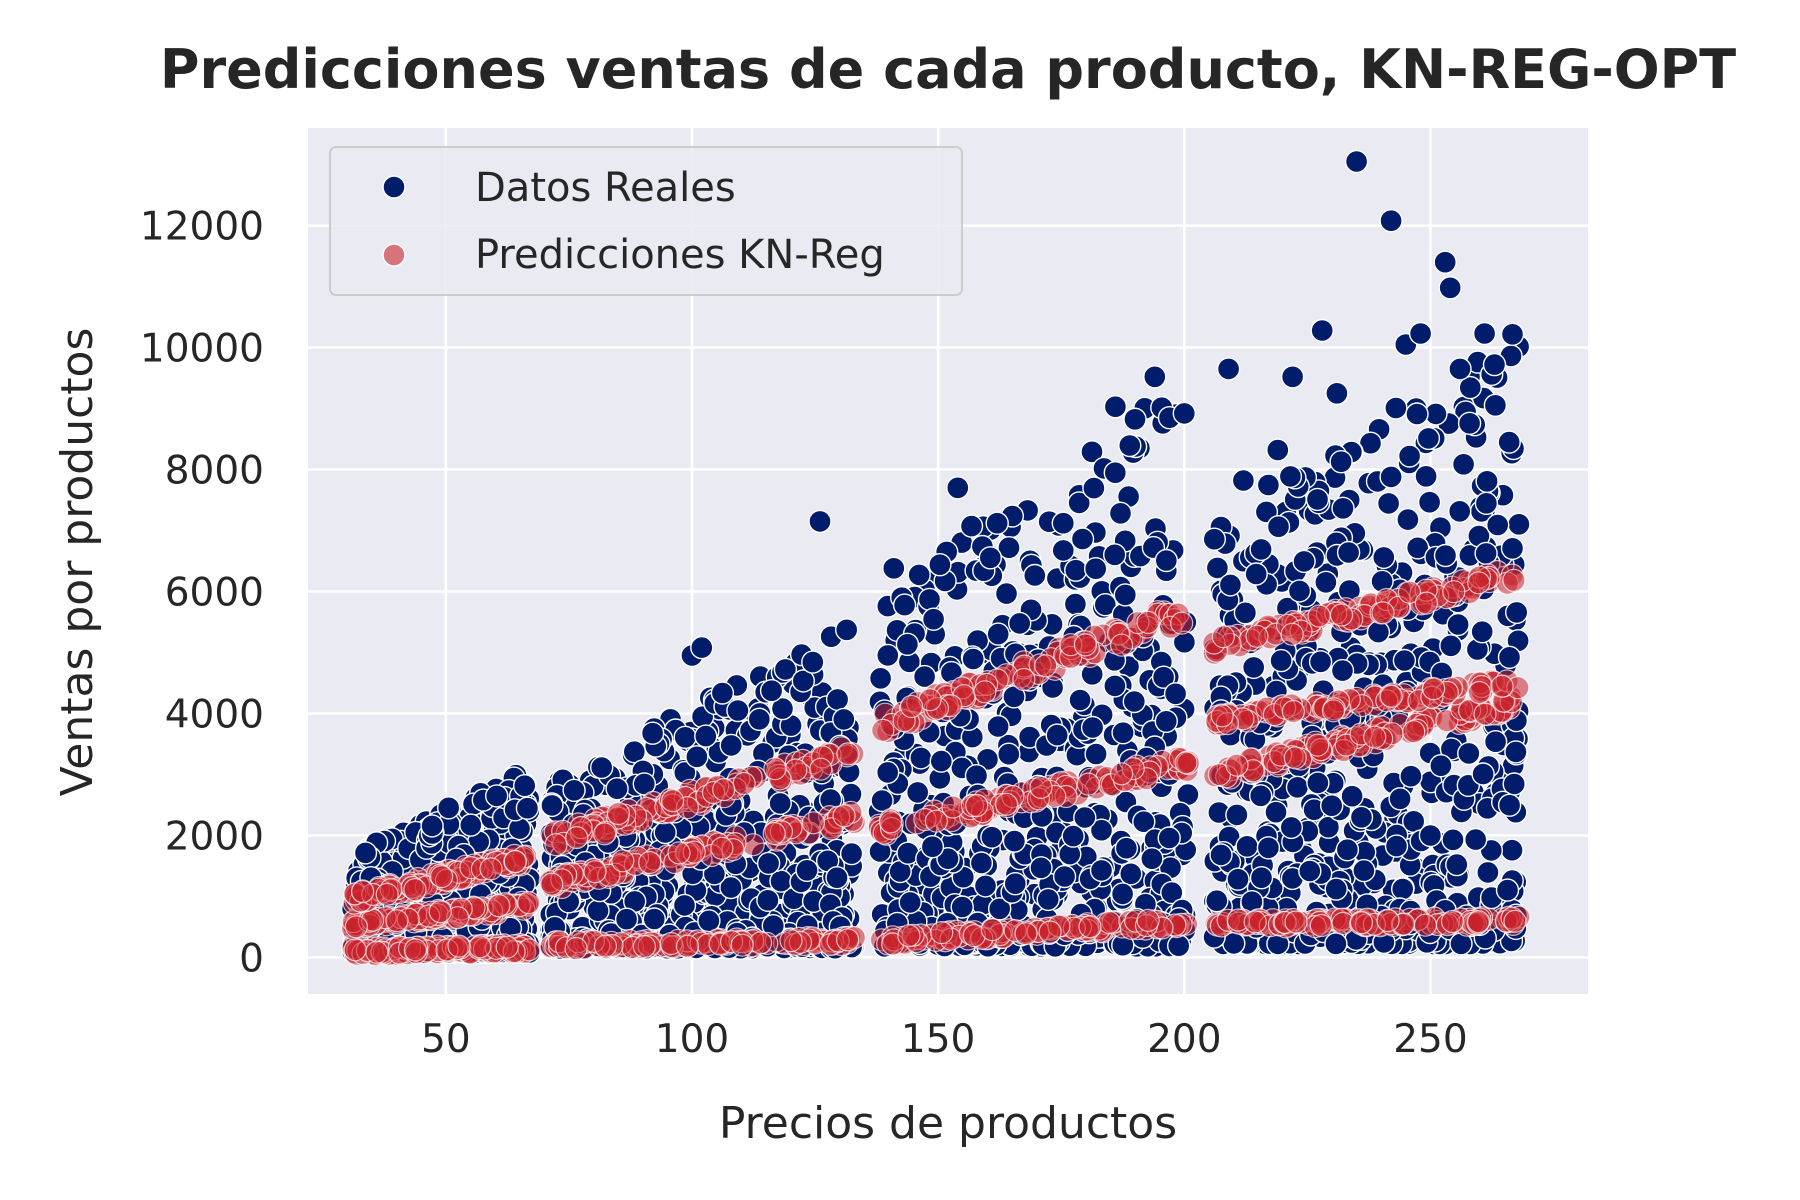 The width and height of the screenshot is (1800, 1200). I want to click on y-tick-label: 0, so click(251, 958).